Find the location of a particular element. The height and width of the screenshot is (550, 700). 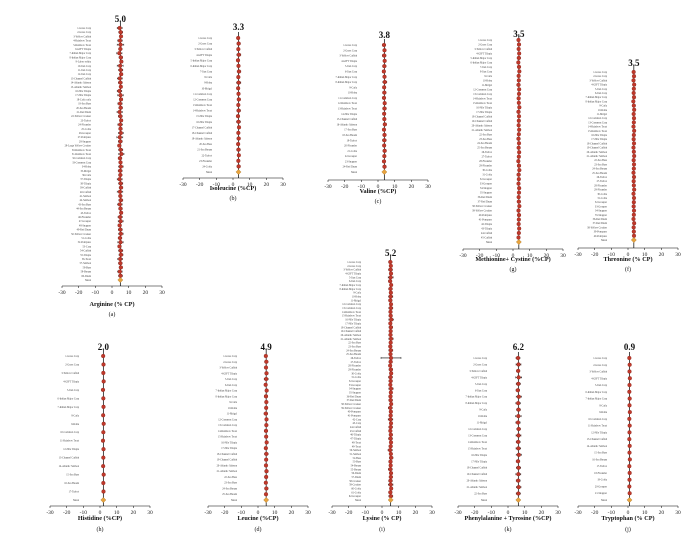

panel-letter: (f) is located at coordinates (628, 269).